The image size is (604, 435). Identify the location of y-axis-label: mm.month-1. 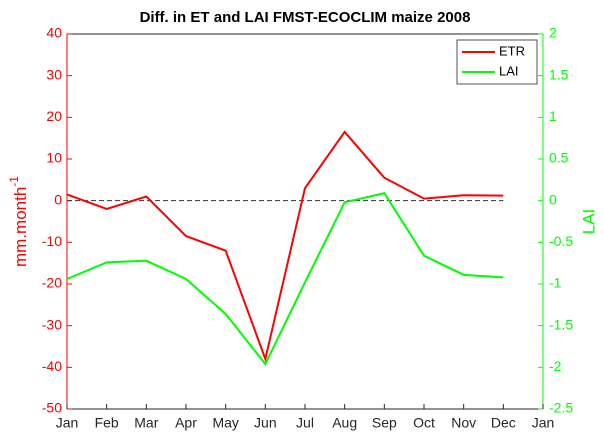
(18, 221).